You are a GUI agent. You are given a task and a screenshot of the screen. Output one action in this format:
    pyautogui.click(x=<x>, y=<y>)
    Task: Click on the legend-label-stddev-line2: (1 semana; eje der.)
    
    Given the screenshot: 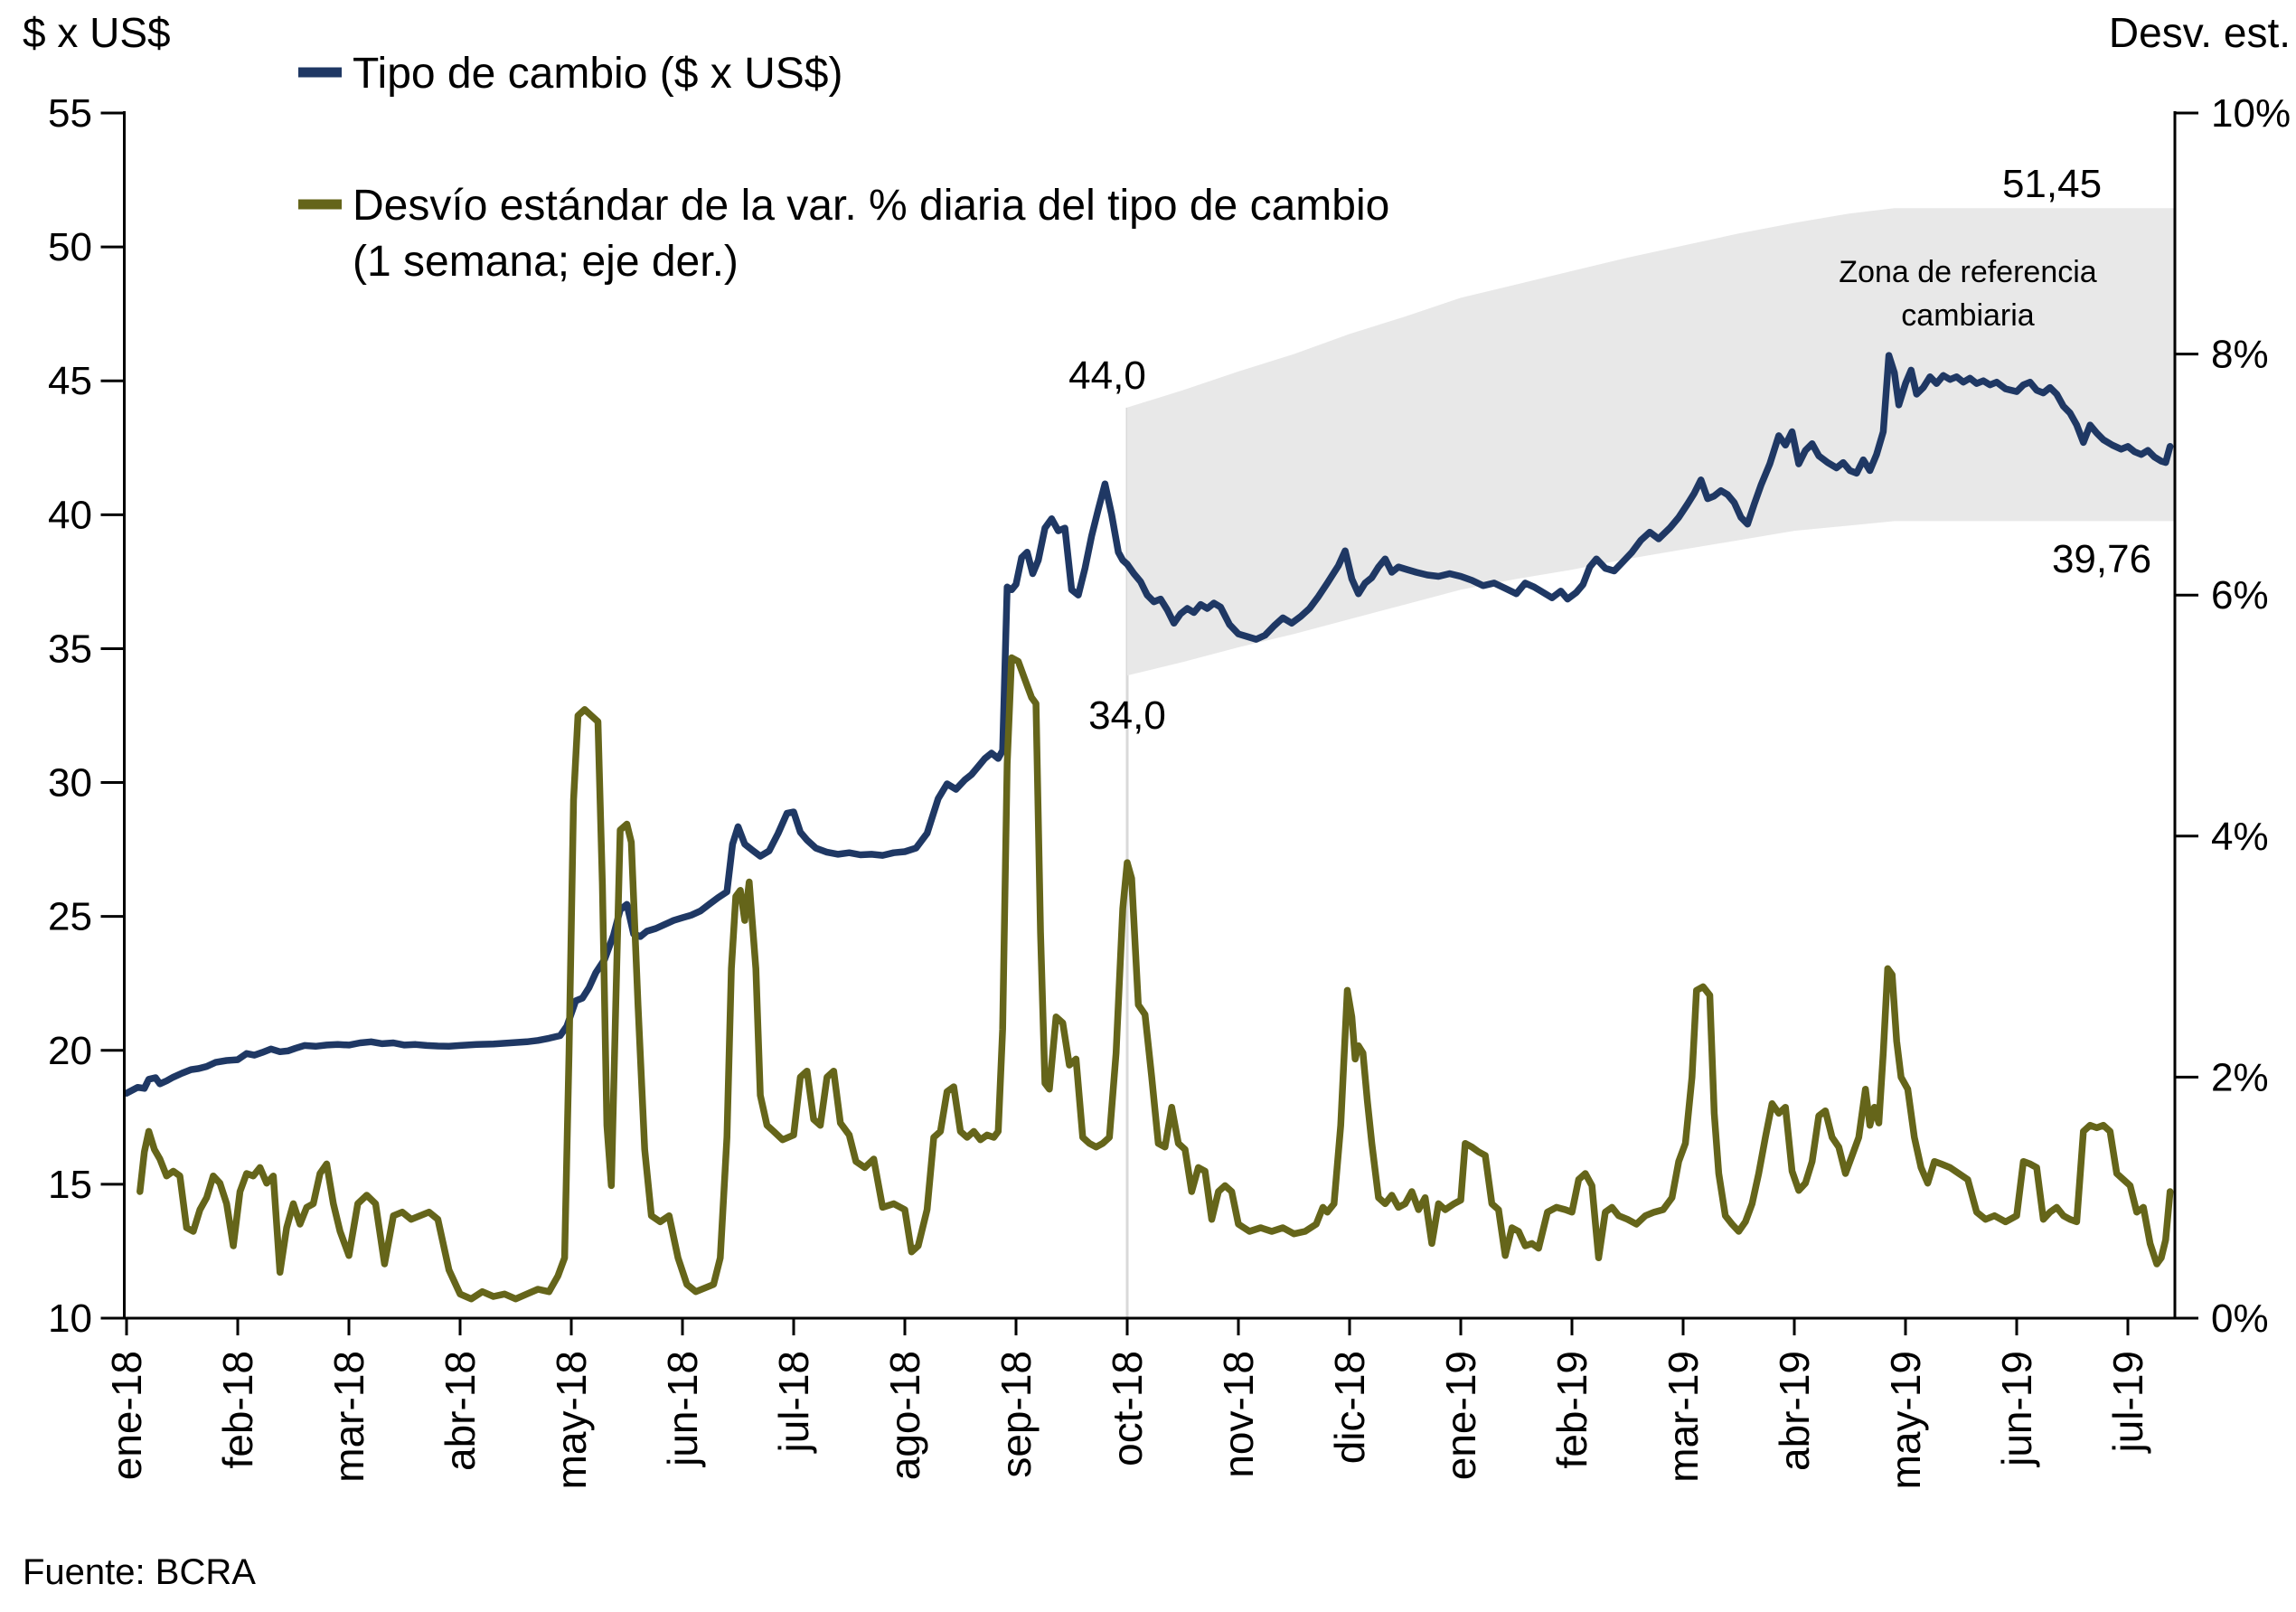 What is the action you would take?
    pyautogui.click(x=546, y=262)
    